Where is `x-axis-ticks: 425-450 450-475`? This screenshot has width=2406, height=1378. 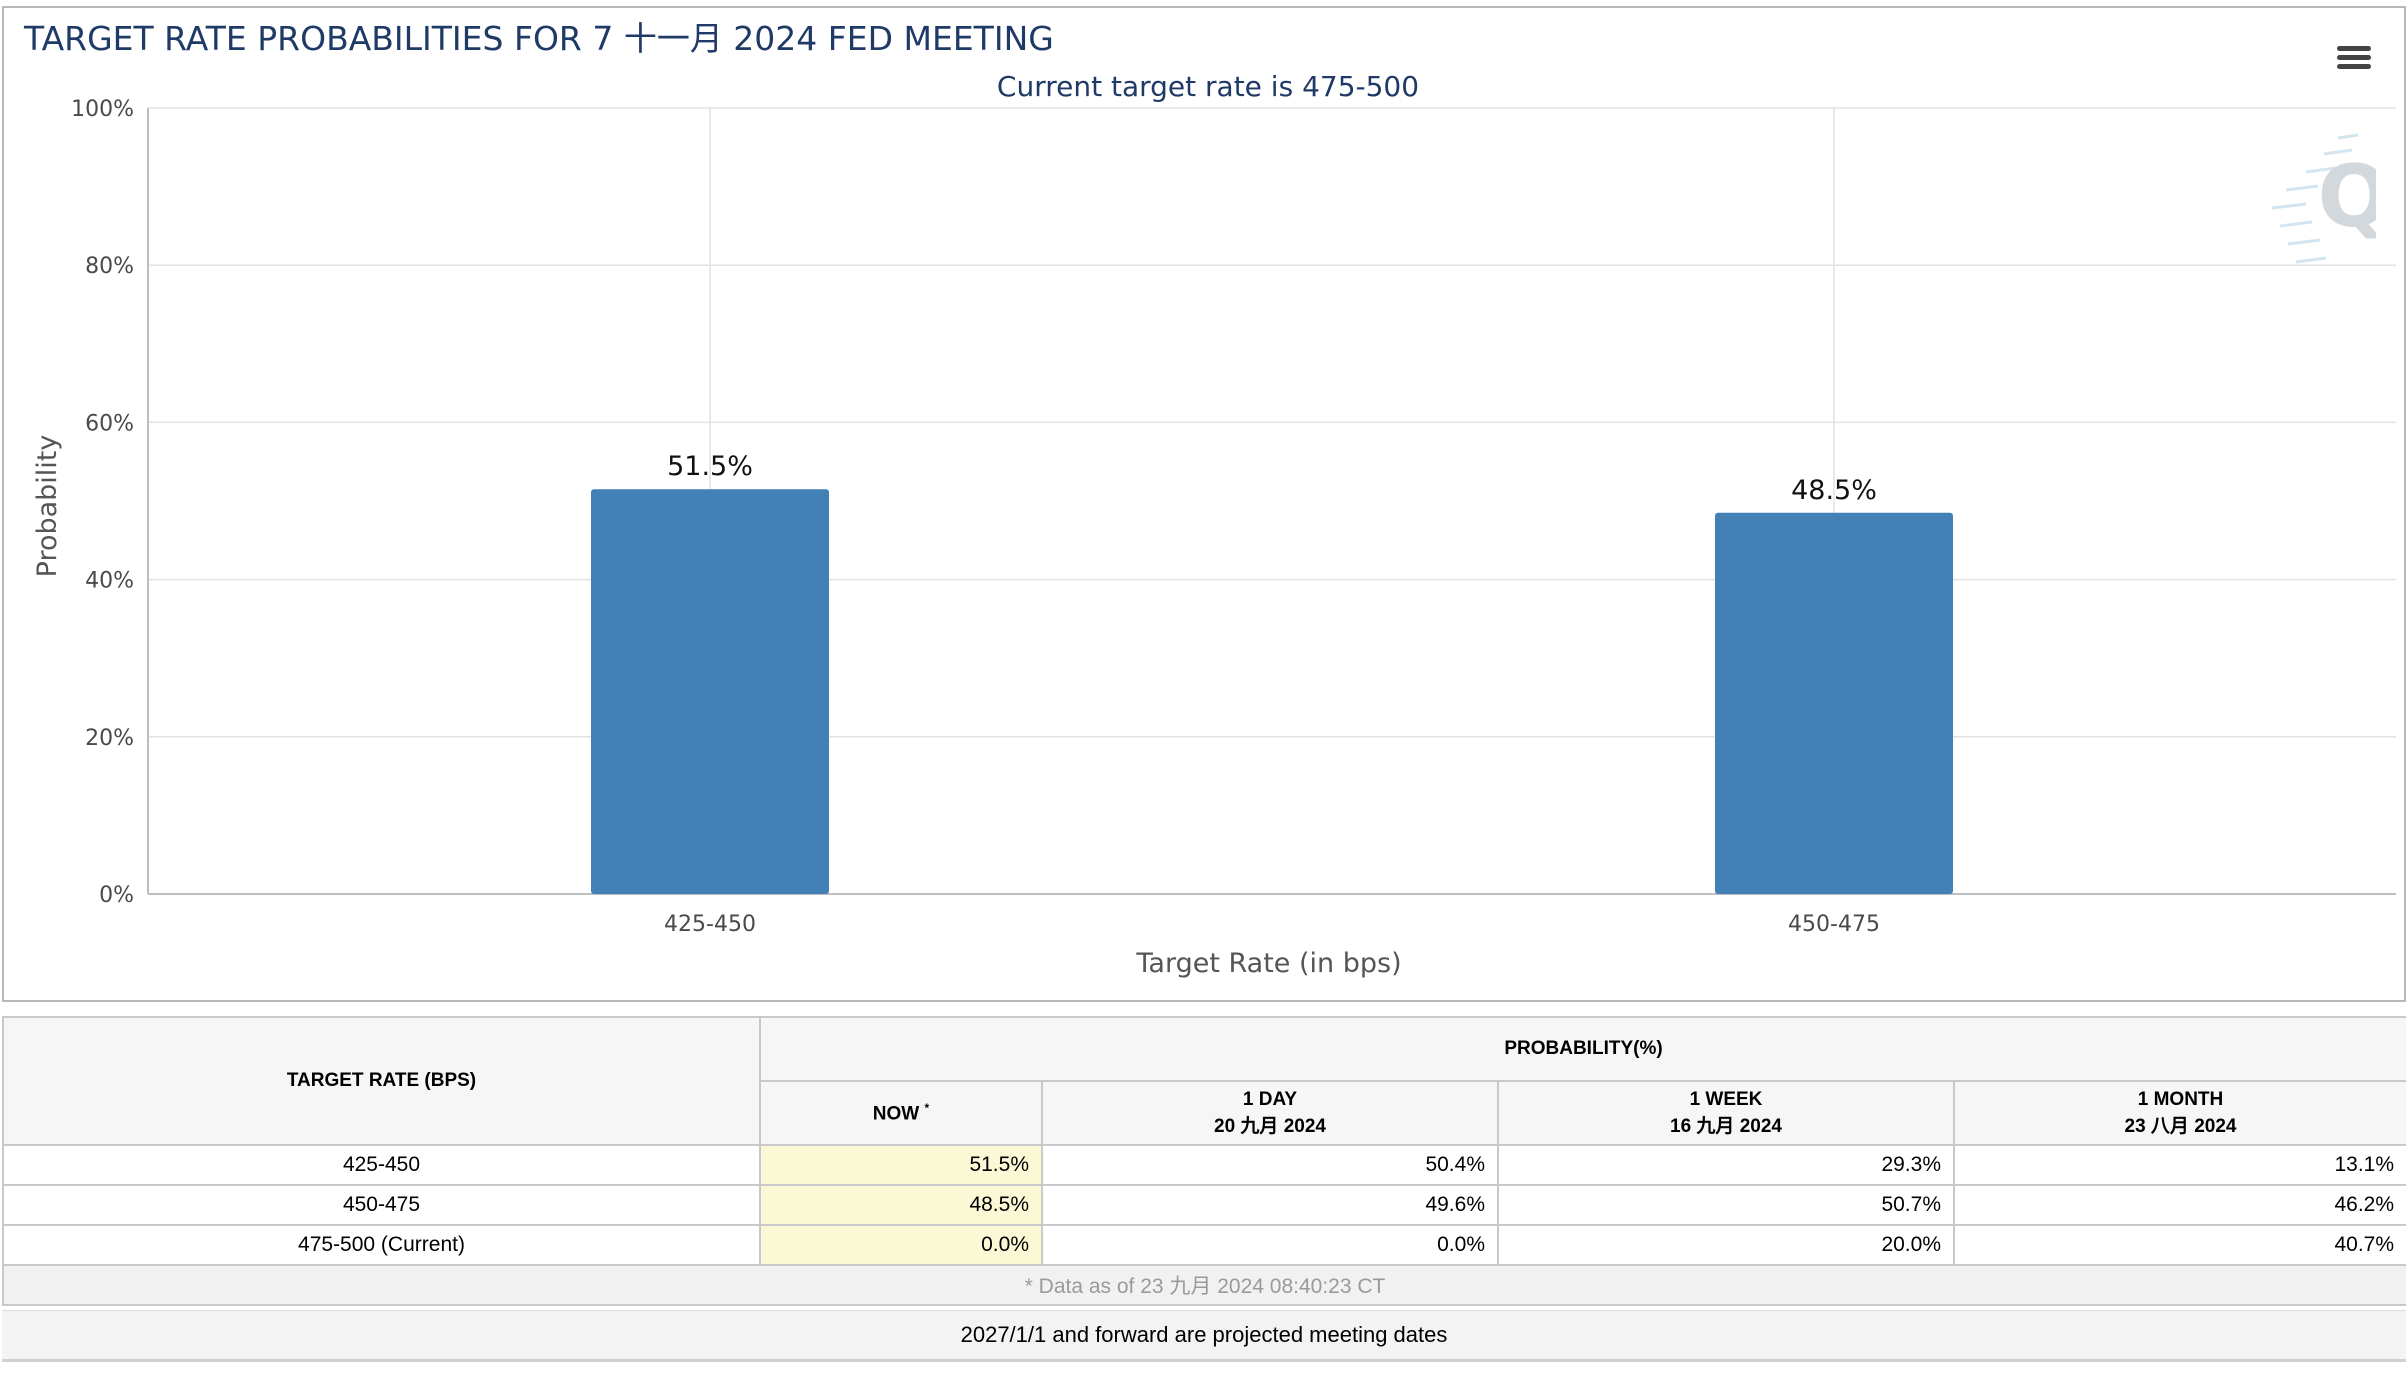
x-axis-ticks: 425-450 450-475 is located at coordinates (1272, 924).